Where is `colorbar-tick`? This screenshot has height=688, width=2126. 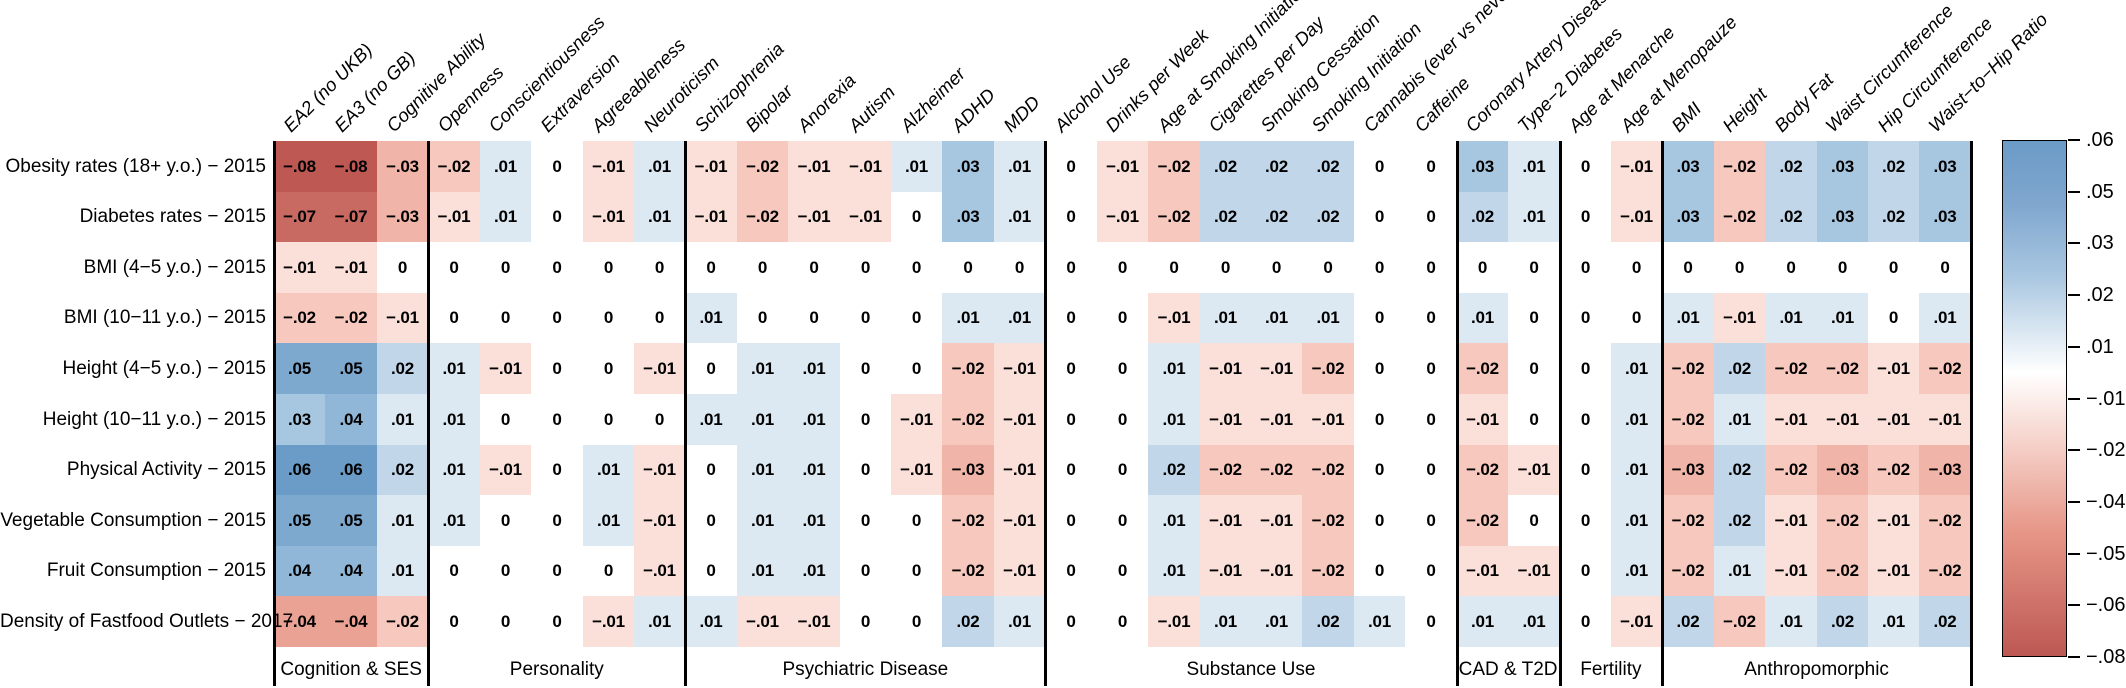
colorbar-tick is located at coordinates (2074, 605).